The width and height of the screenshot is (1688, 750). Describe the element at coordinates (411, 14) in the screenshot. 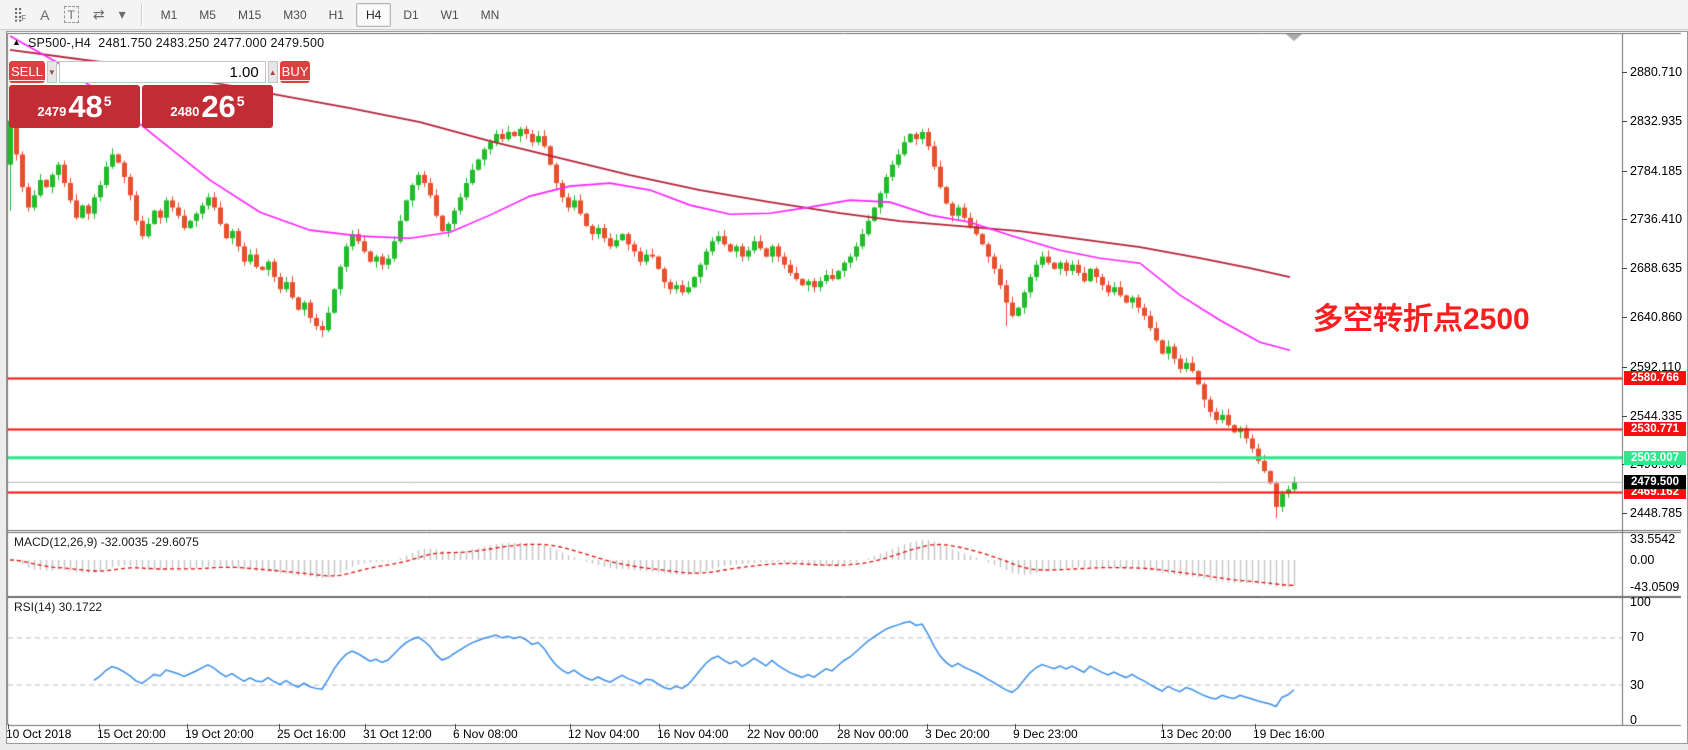

I see `timeframe-button-D1: D1` at that location.